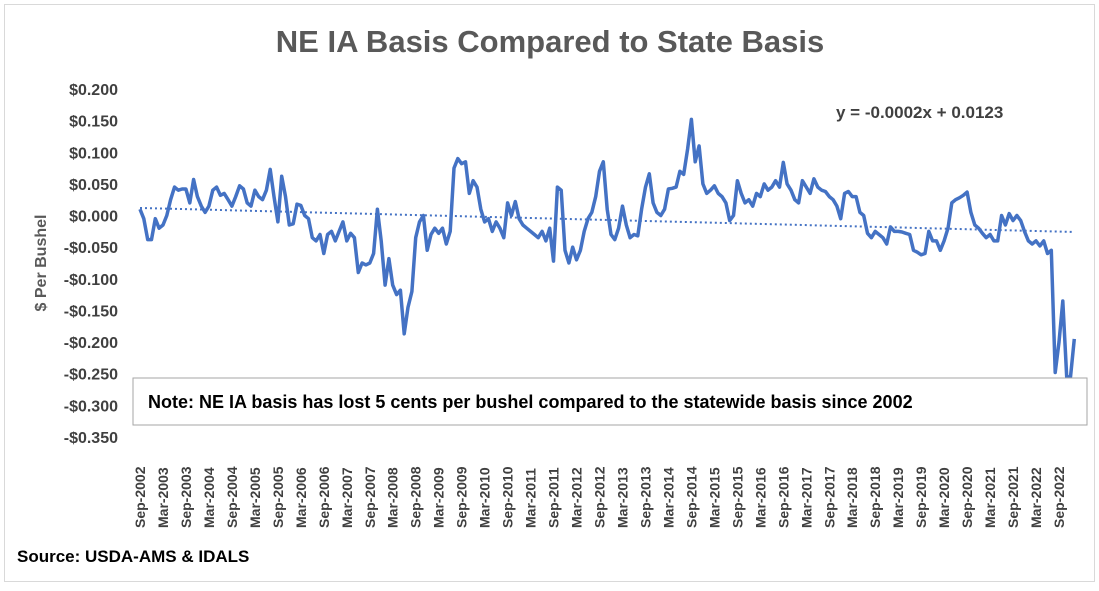 The height and width of the screenshot is (591, 1099). Describe the element at coordinates (600, 497) in the screenshot. I see `x-tick-label: Sep-2012` at that location.